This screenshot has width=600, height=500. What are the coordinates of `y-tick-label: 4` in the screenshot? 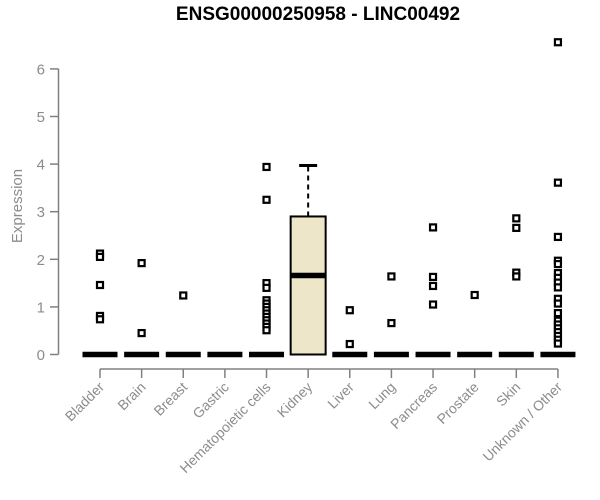 It's located at (41, 165).